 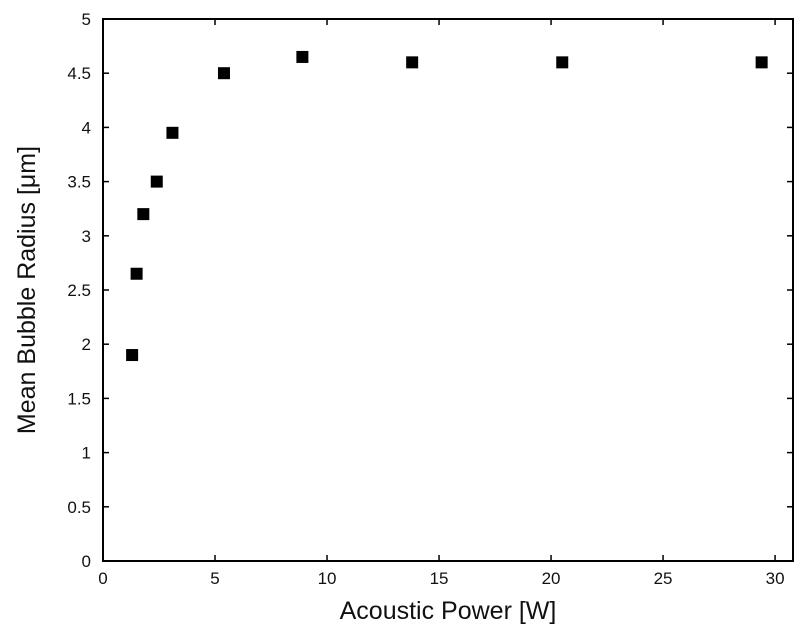 I want to click on y-tick-label: 2.5, so click(x=79, y=290).